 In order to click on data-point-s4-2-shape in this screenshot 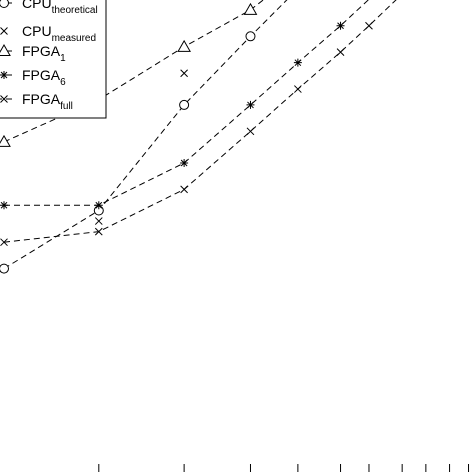, I will do `click(184, 189)`.